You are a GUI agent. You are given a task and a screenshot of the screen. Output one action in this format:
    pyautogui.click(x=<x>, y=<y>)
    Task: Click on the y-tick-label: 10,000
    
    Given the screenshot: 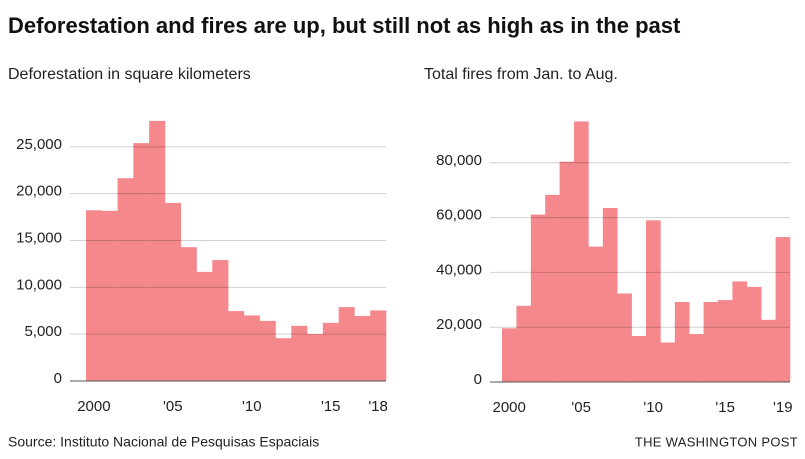 What is the action you would take?
    pyautogui.click(x=39, y=284)
    